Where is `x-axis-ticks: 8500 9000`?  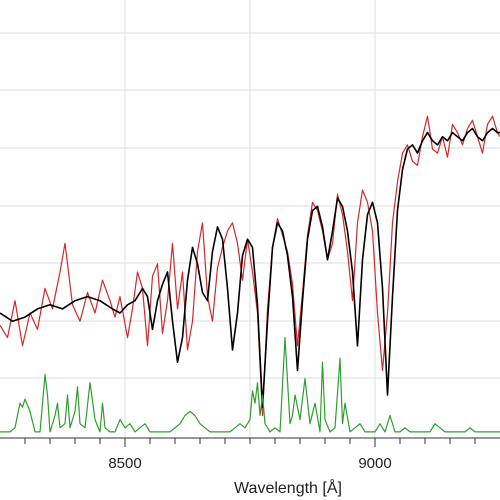 x-axis-ticks: 8500 9000 is located at coordinates (250, 455).